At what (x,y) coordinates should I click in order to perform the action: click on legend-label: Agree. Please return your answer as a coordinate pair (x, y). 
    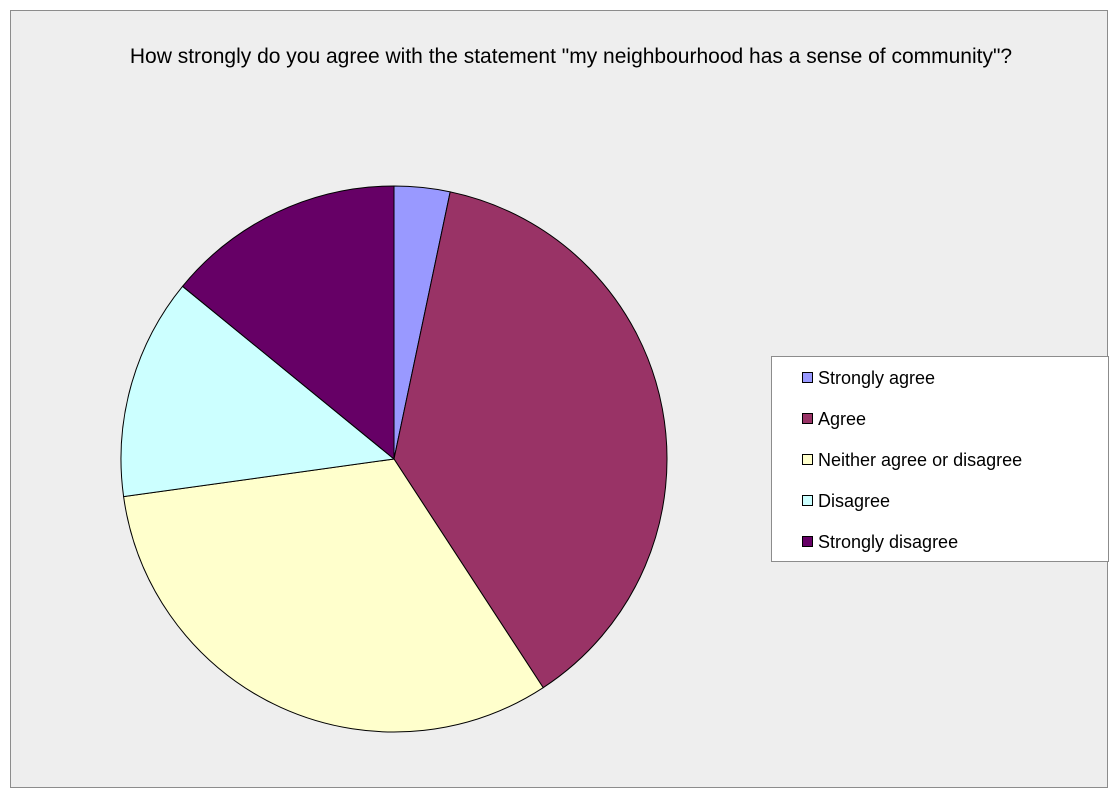
    Looking at the image, I should click on (842, 419).